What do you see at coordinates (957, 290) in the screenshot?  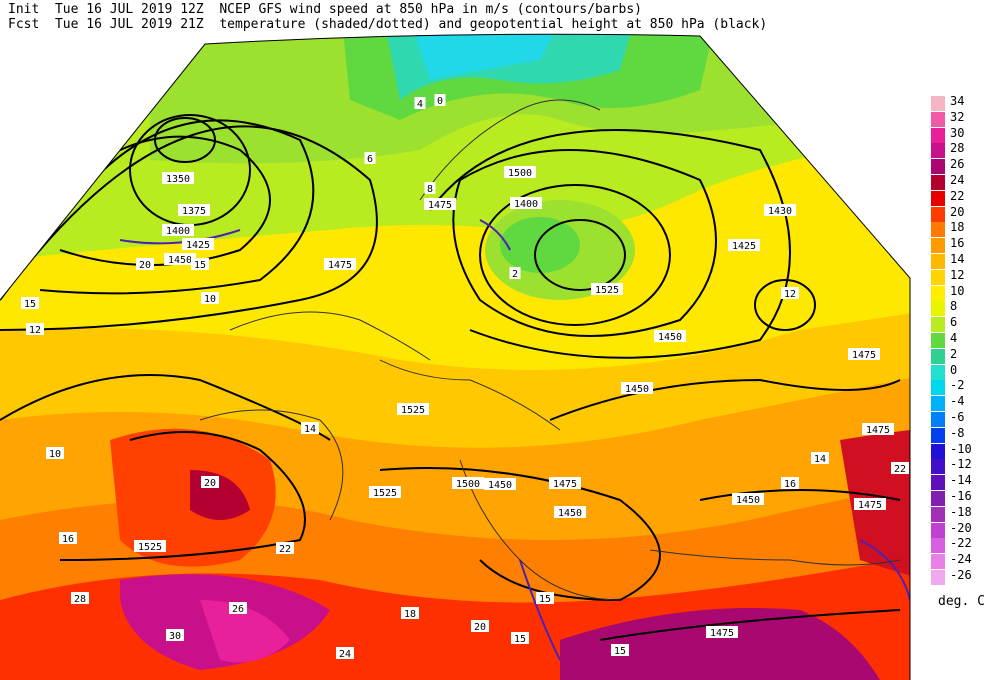 I see `colorbar-label: 10` at bounding box center [957, 290].